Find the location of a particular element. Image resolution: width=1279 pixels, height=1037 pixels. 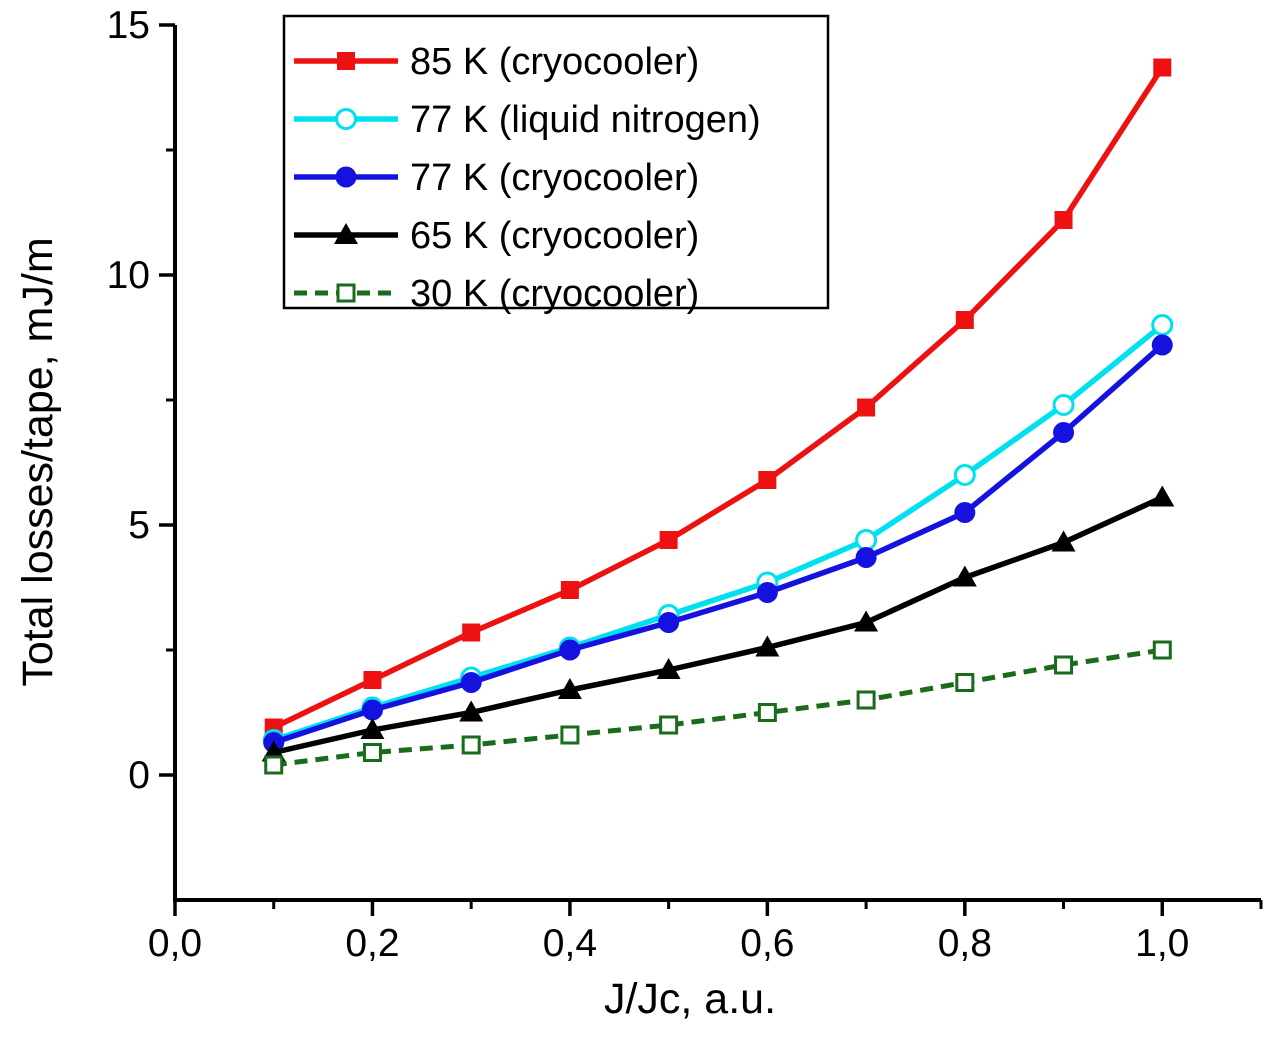

y-tick-label: 15 is located at coordinates (128, 25).